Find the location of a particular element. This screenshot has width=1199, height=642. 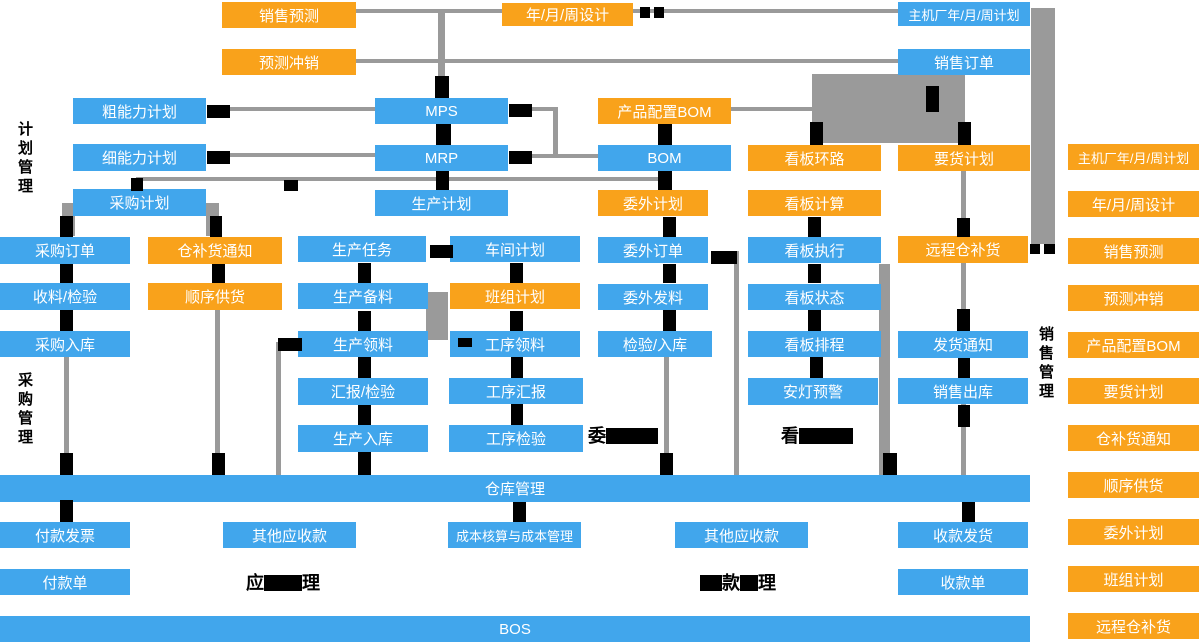

label-payables-management: 应理 is located at coordinates (283, 583).